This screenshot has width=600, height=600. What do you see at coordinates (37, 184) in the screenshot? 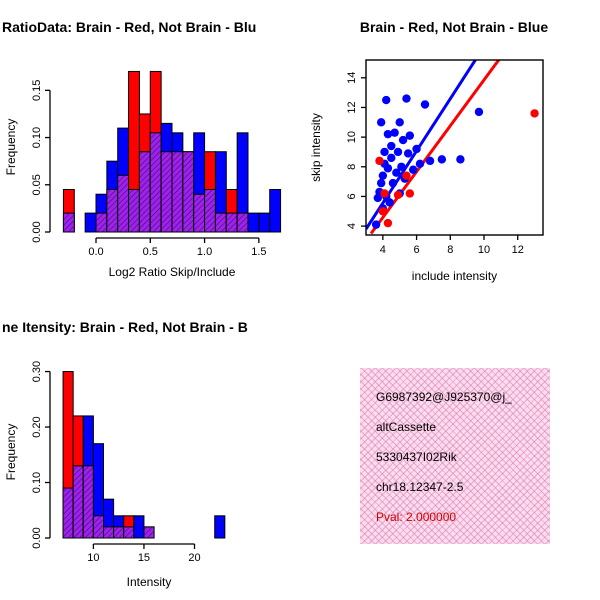
I see `svg-text: 0.05` at bounding box center [37, 184].